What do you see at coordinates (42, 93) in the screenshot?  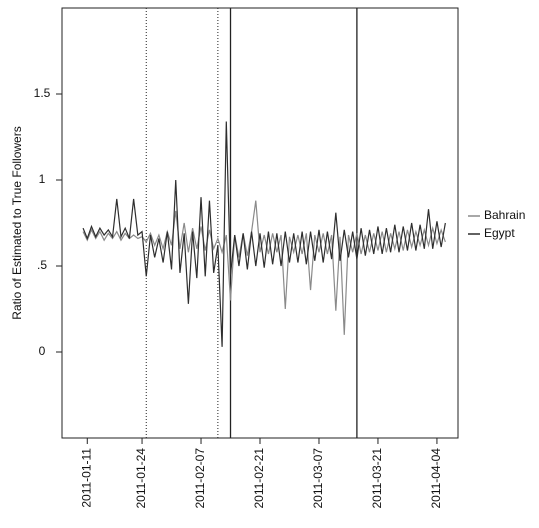 I see `y-tick-label: 1.5` at bounding box center [42, 93].